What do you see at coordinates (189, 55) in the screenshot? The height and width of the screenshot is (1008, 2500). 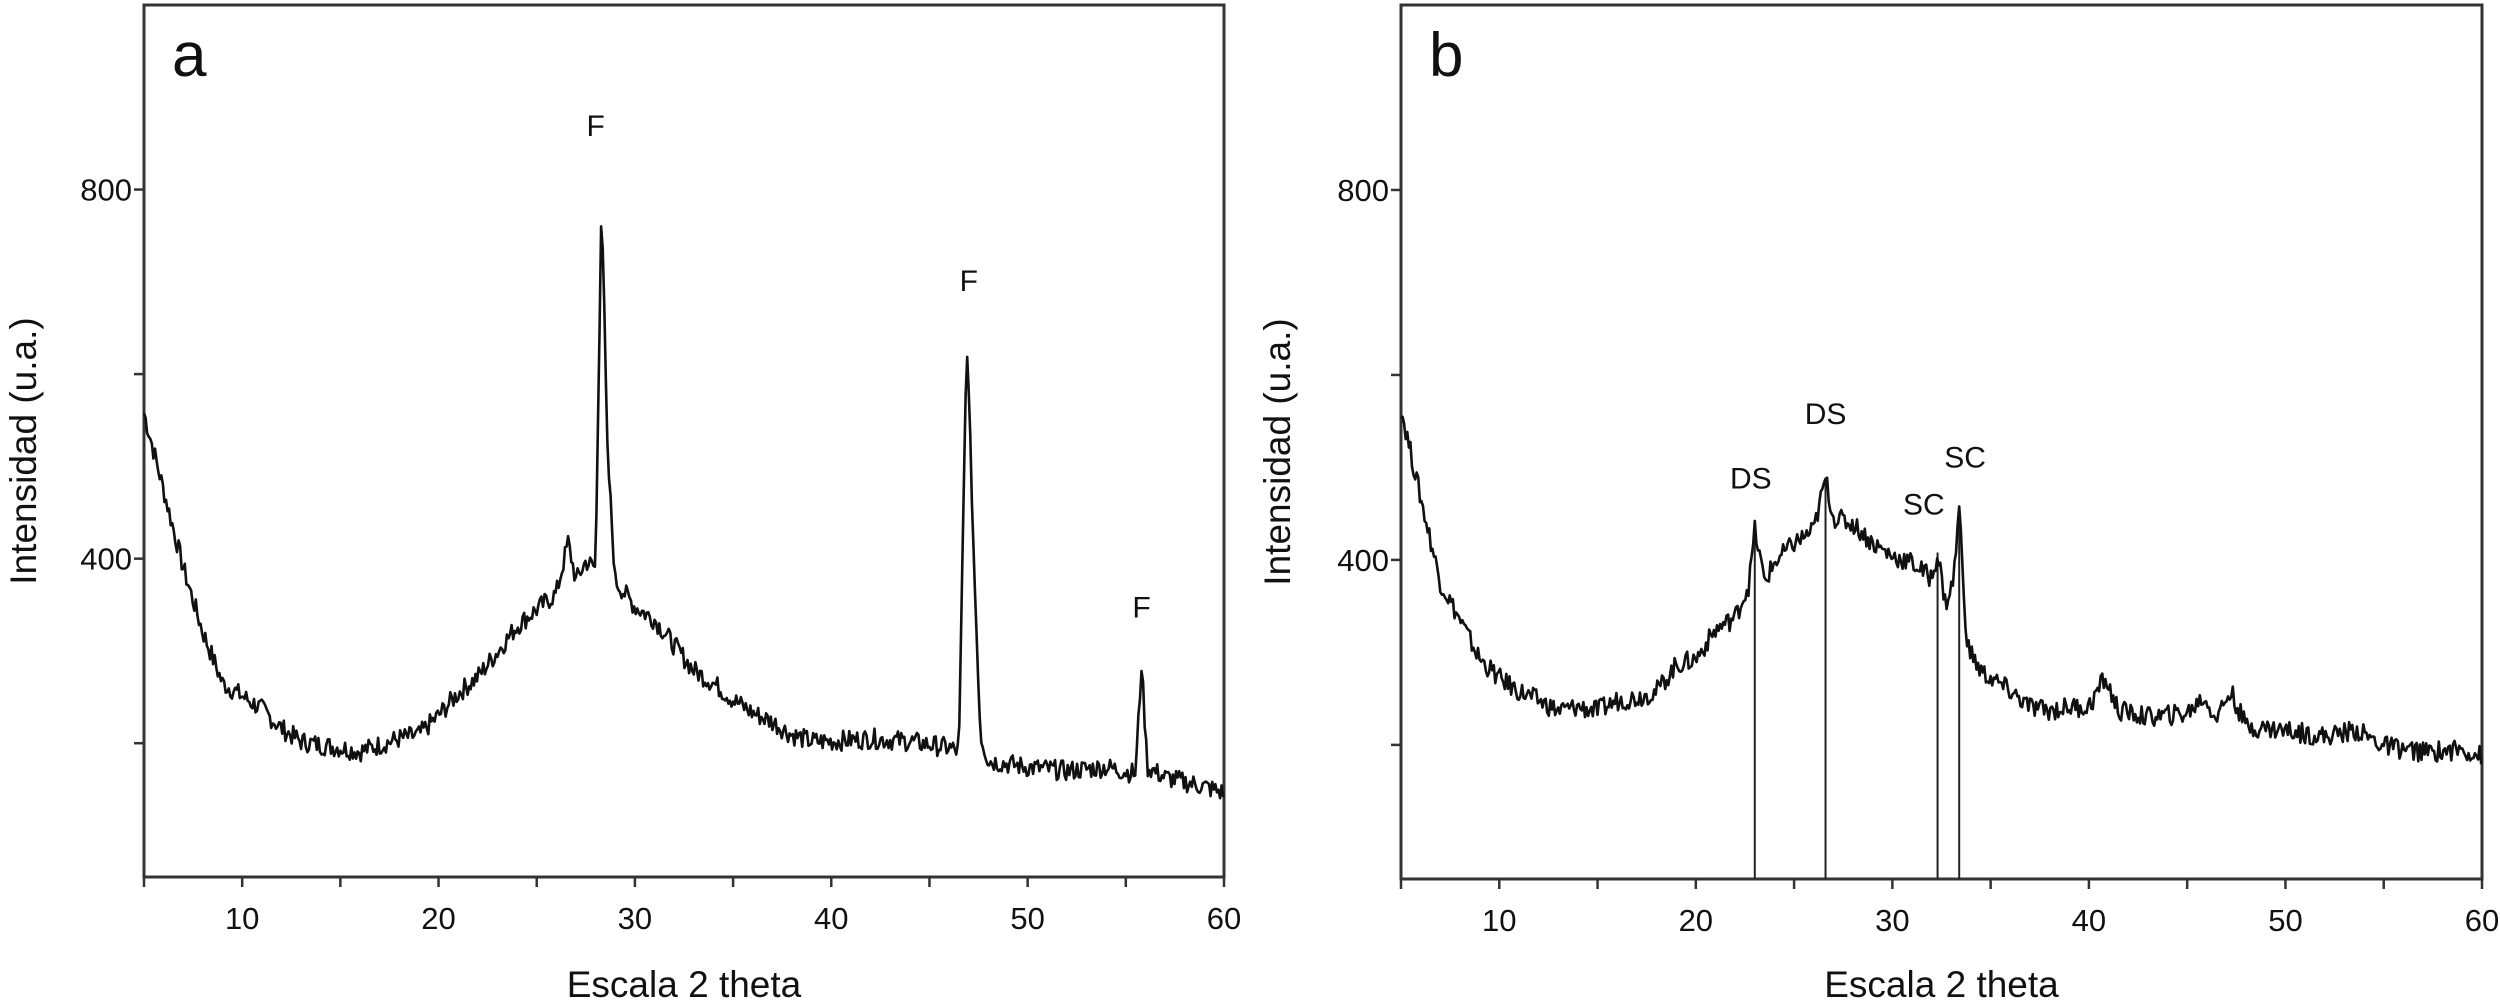 I see `panel-letter: a` at bounding box center [189, 55].